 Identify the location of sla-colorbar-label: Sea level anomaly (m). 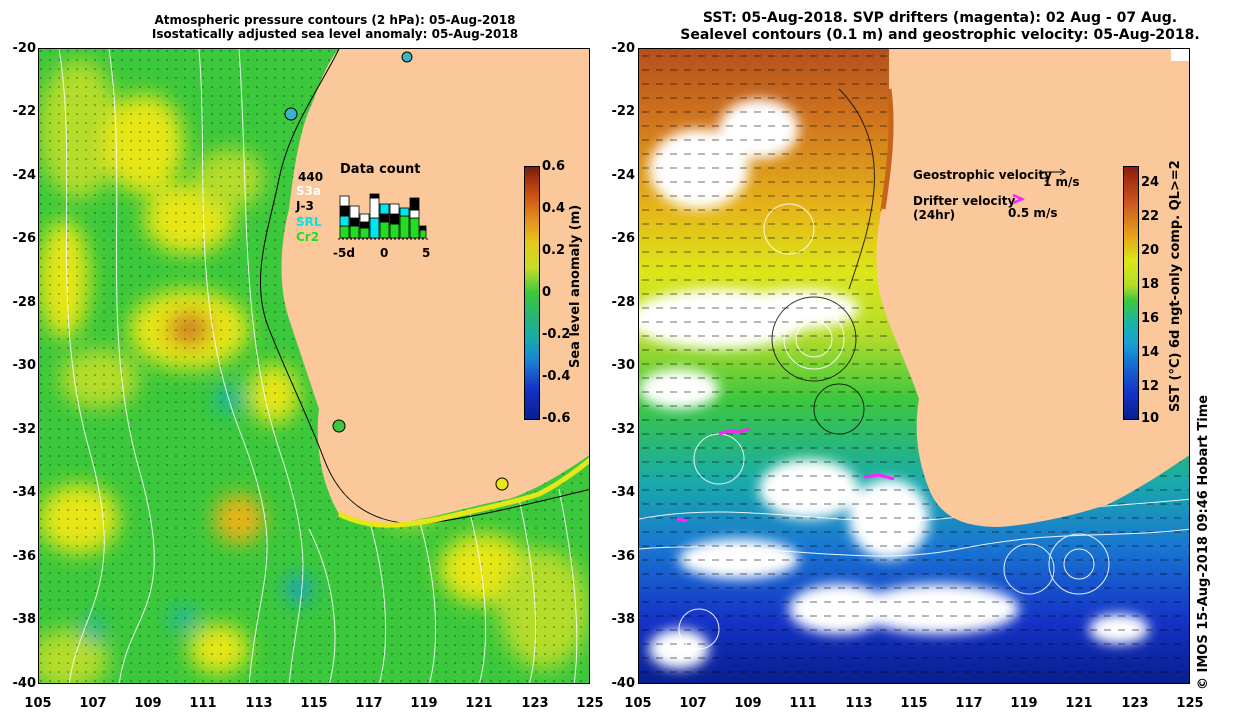
(575, 286).